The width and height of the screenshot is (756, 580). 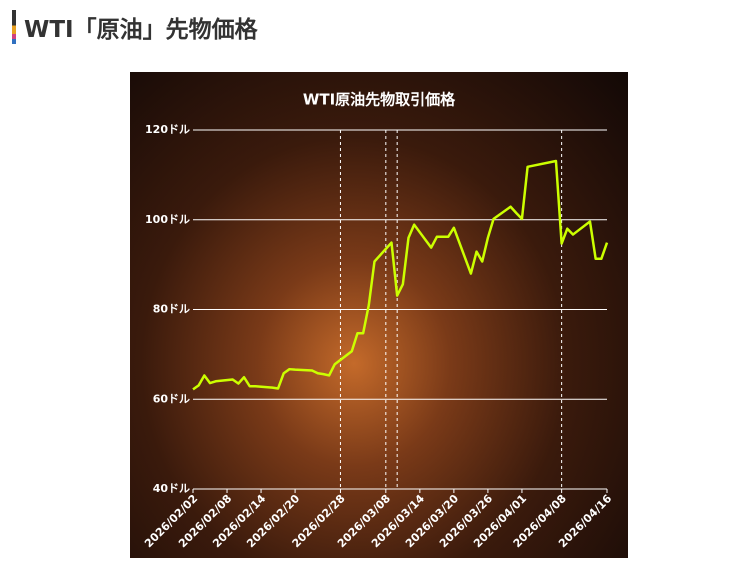 I want to click on y-tick-label: 40ドル, so click(x=171, y=488).